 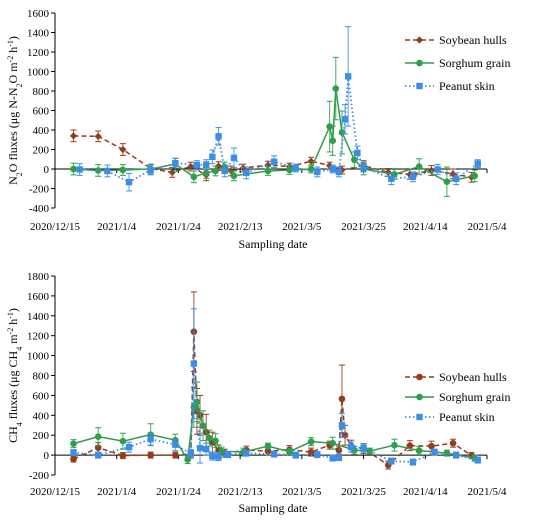 I want to click on y-axis-title: CH4 fluxes (μg CH4 m-2 h-1), so click(x=15, y=375).